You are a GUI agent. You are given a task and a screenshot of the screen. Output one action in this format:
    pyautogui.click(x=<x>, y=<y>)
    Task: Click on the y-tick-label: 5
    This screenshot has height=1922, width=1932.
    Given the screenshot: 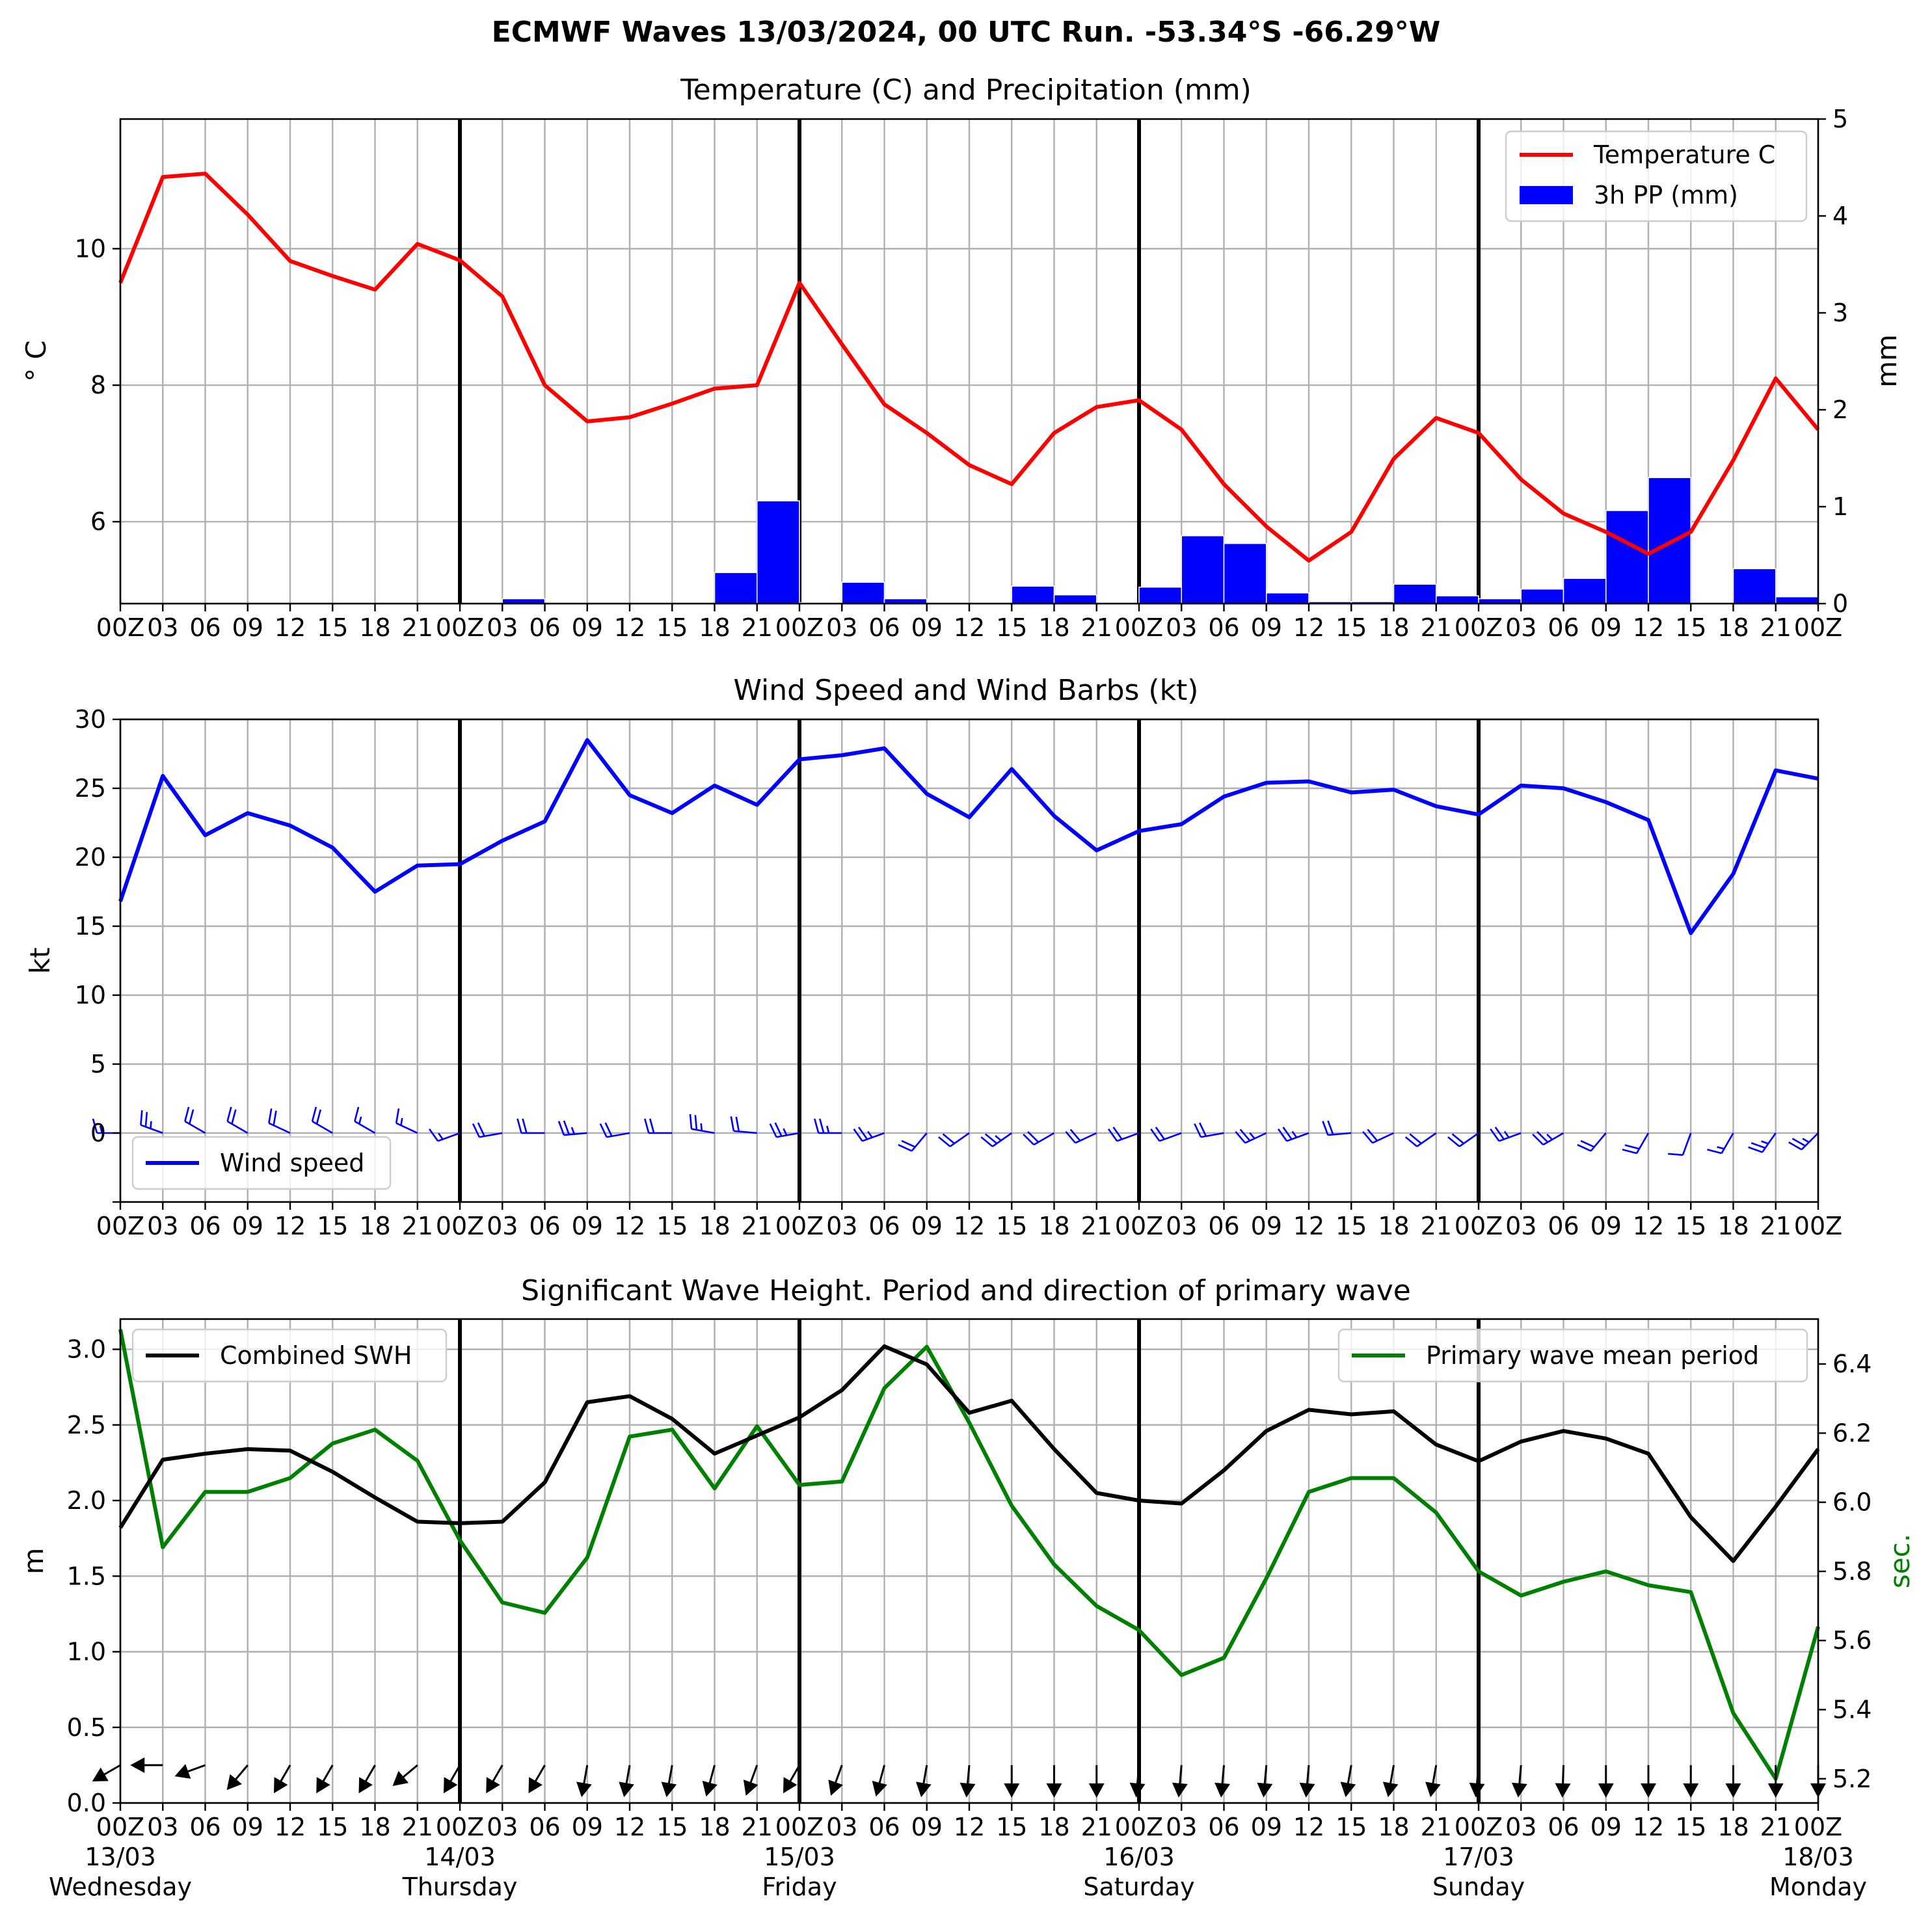 What is the action you would take?
    pyautogui.click(x=98, y=1064)
    